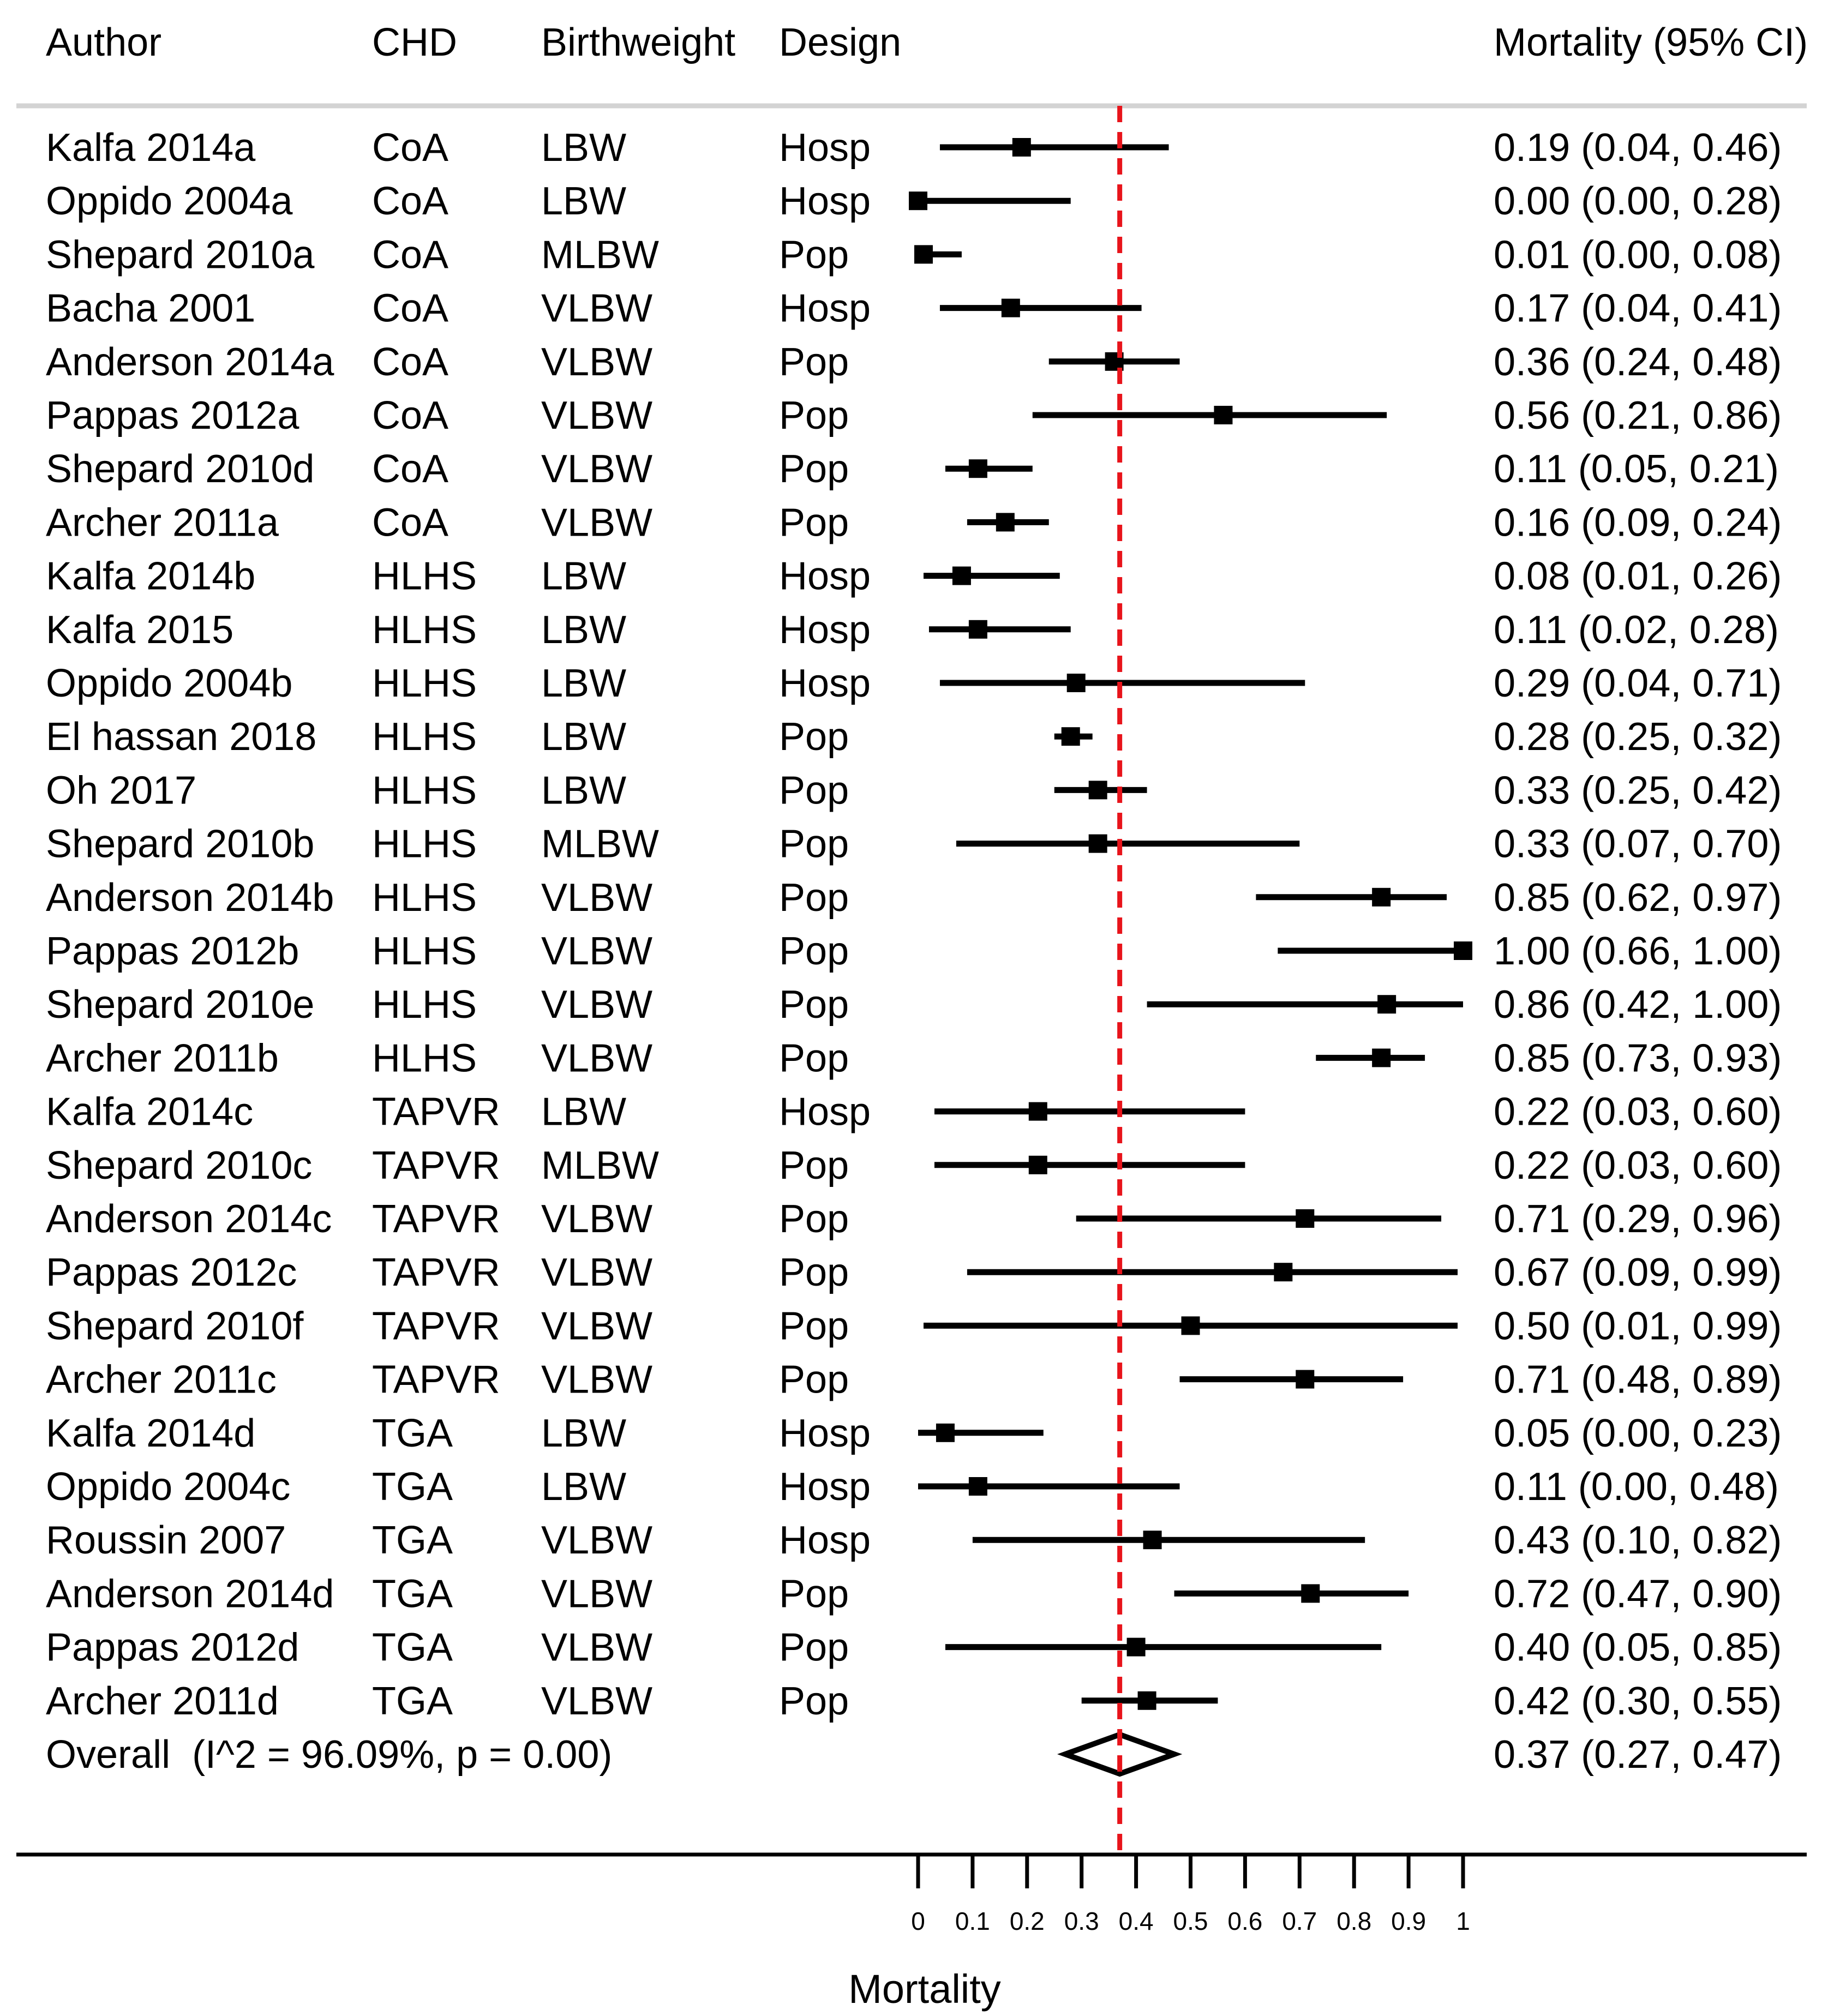 The image size is (1822, 2016). I want to click on study-author: Kalfa 2014a, so click(151, 148).